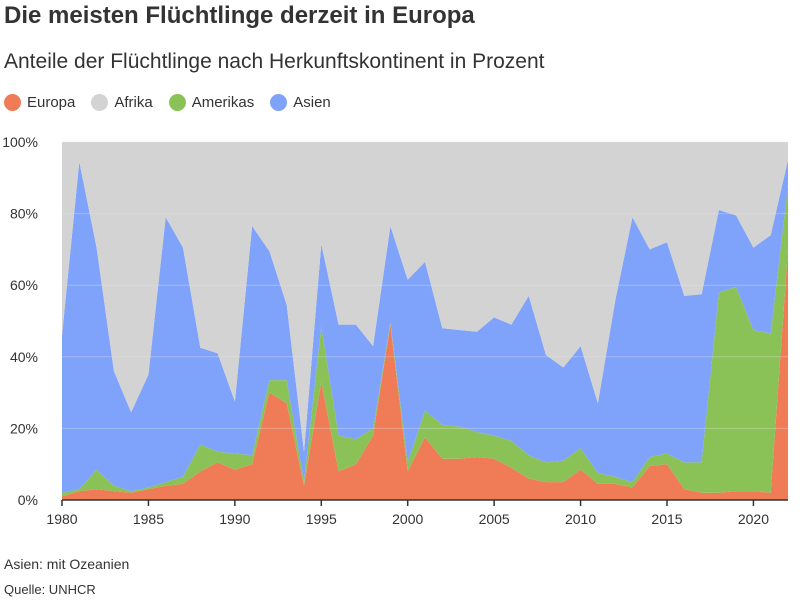 The width and height of the screenshot is (800, 600). I want to click on legend: Europa Afrika Amerikas Asien, so click(175, 102).